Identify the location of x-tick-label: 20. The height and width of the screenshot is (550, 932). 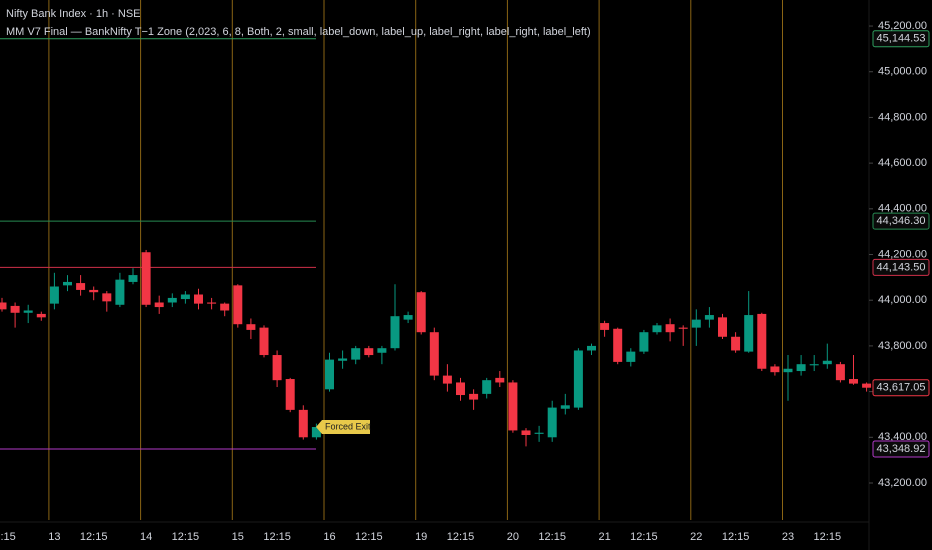
(513, 537).